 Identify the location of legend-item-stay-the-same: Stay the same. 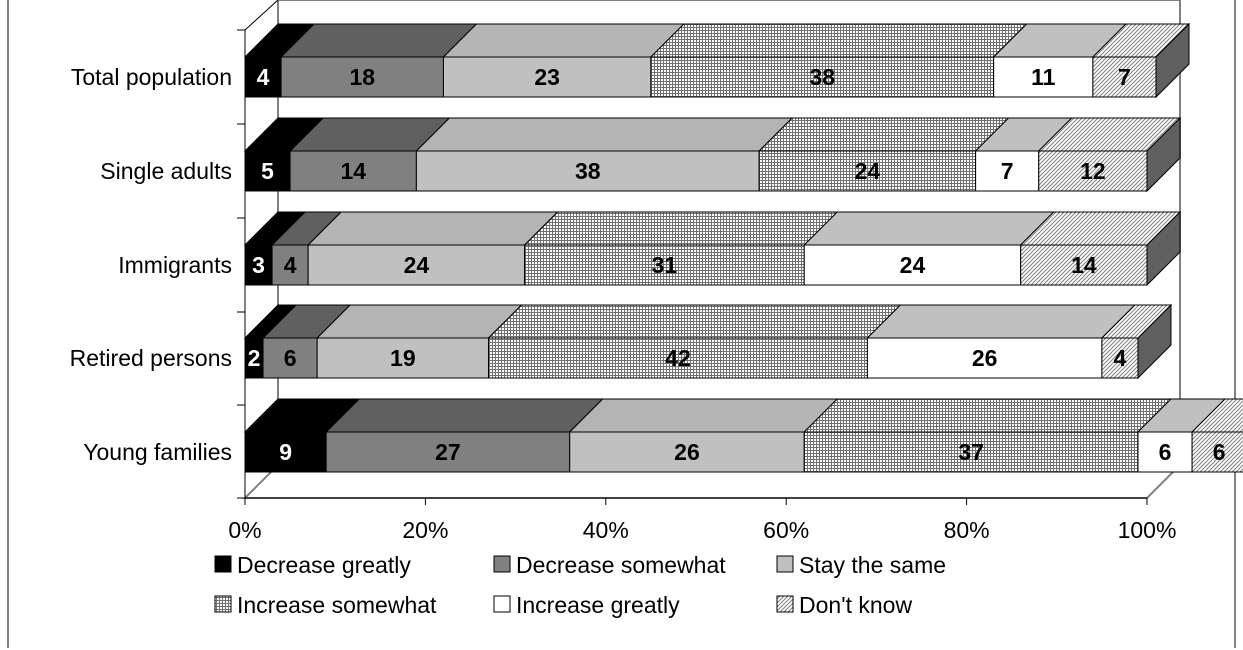
(861, 565).